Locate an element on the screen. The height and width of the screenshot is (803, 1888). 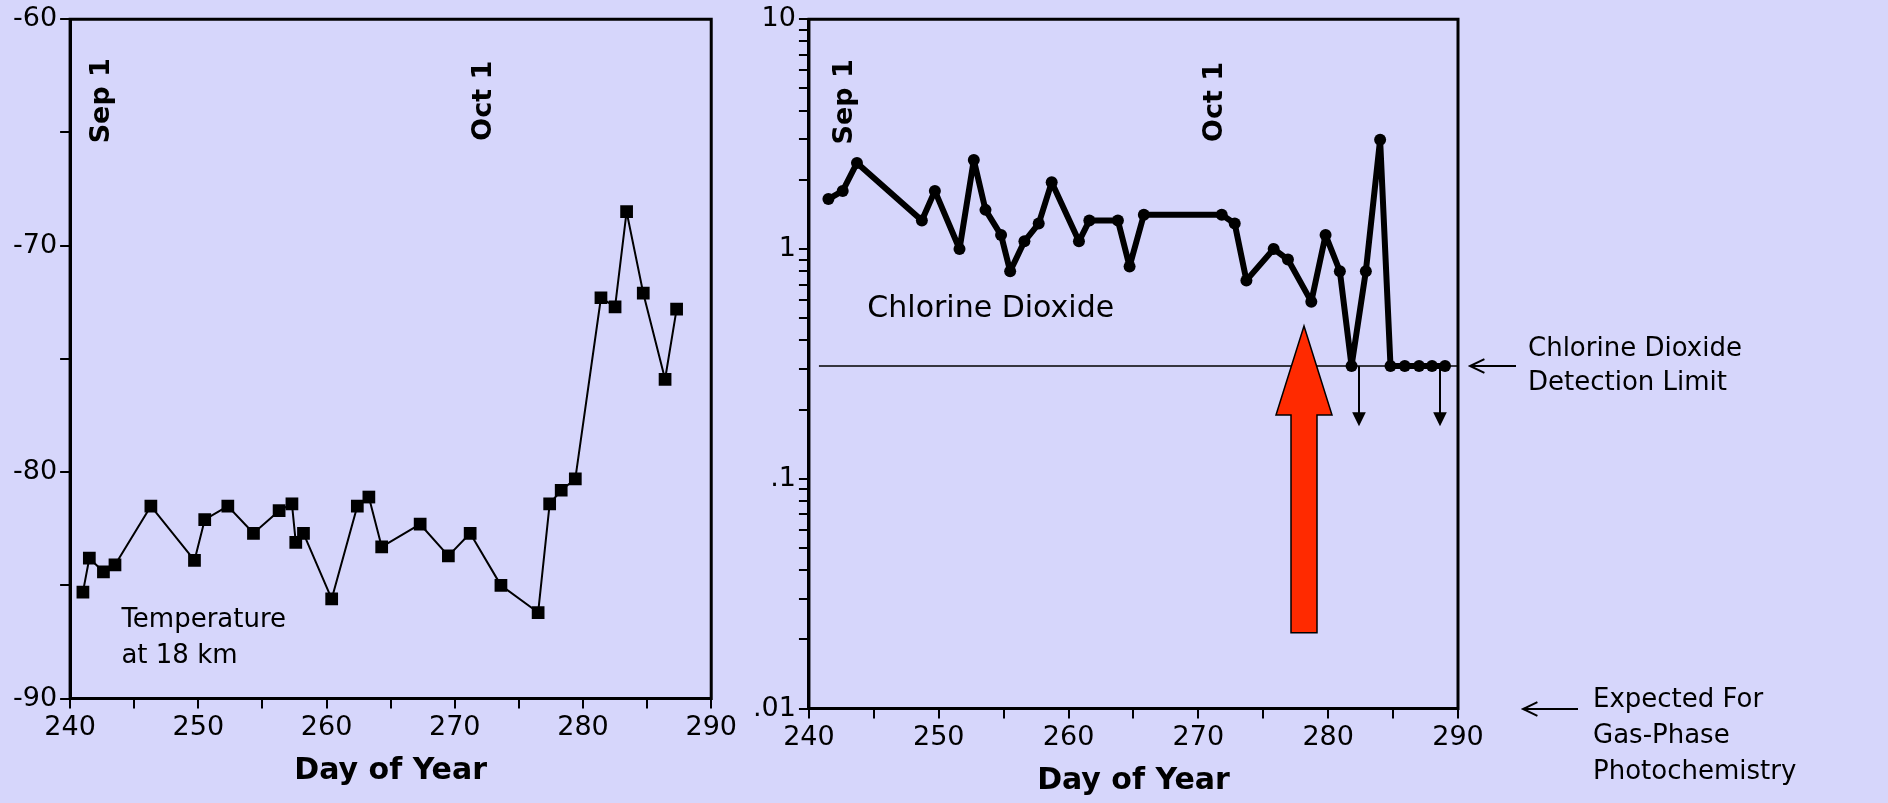
y-tick-label: .01 is located at coordinates (774, 706).